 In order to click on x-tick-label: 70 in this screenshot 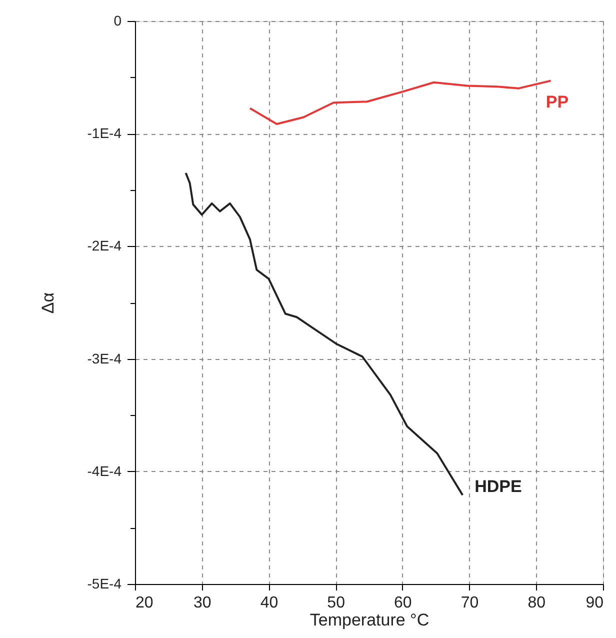, I will do `click(469, 603)`.